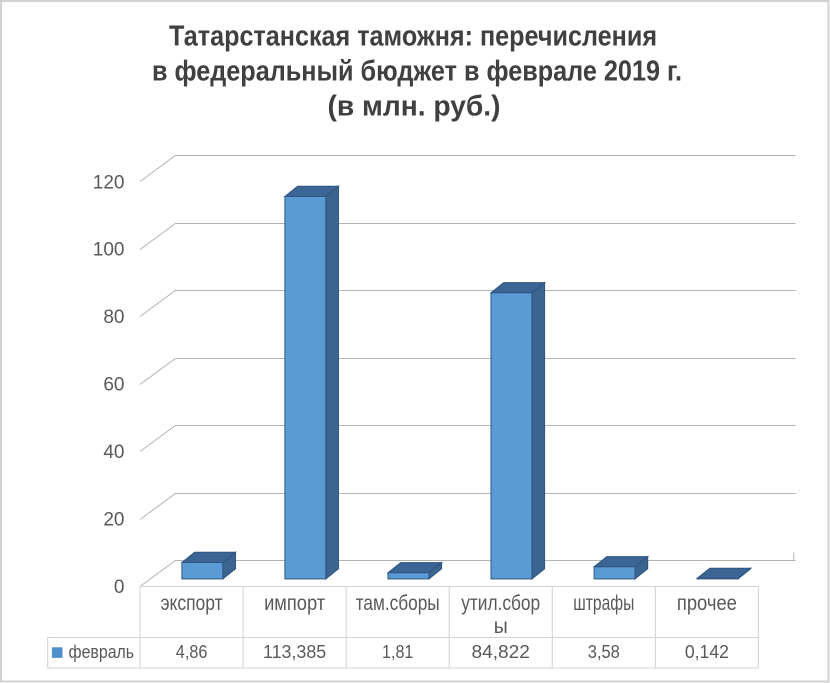 The width and height of the screenshot is (830, 683). Describe the element at coordinates (413, 37) in the screenshot. I see `svg-text:Татарстанская таможня: перечис: Татарстанская таможня: перечисления` at that location.